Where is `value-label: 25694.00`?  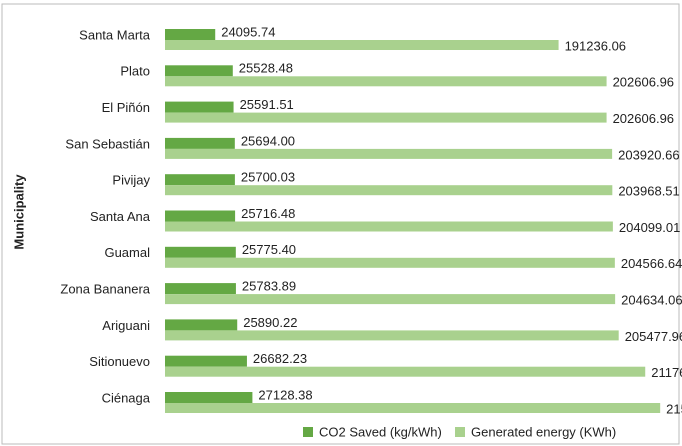 value-label: 25694.00 is located at coordinates (268, 140).